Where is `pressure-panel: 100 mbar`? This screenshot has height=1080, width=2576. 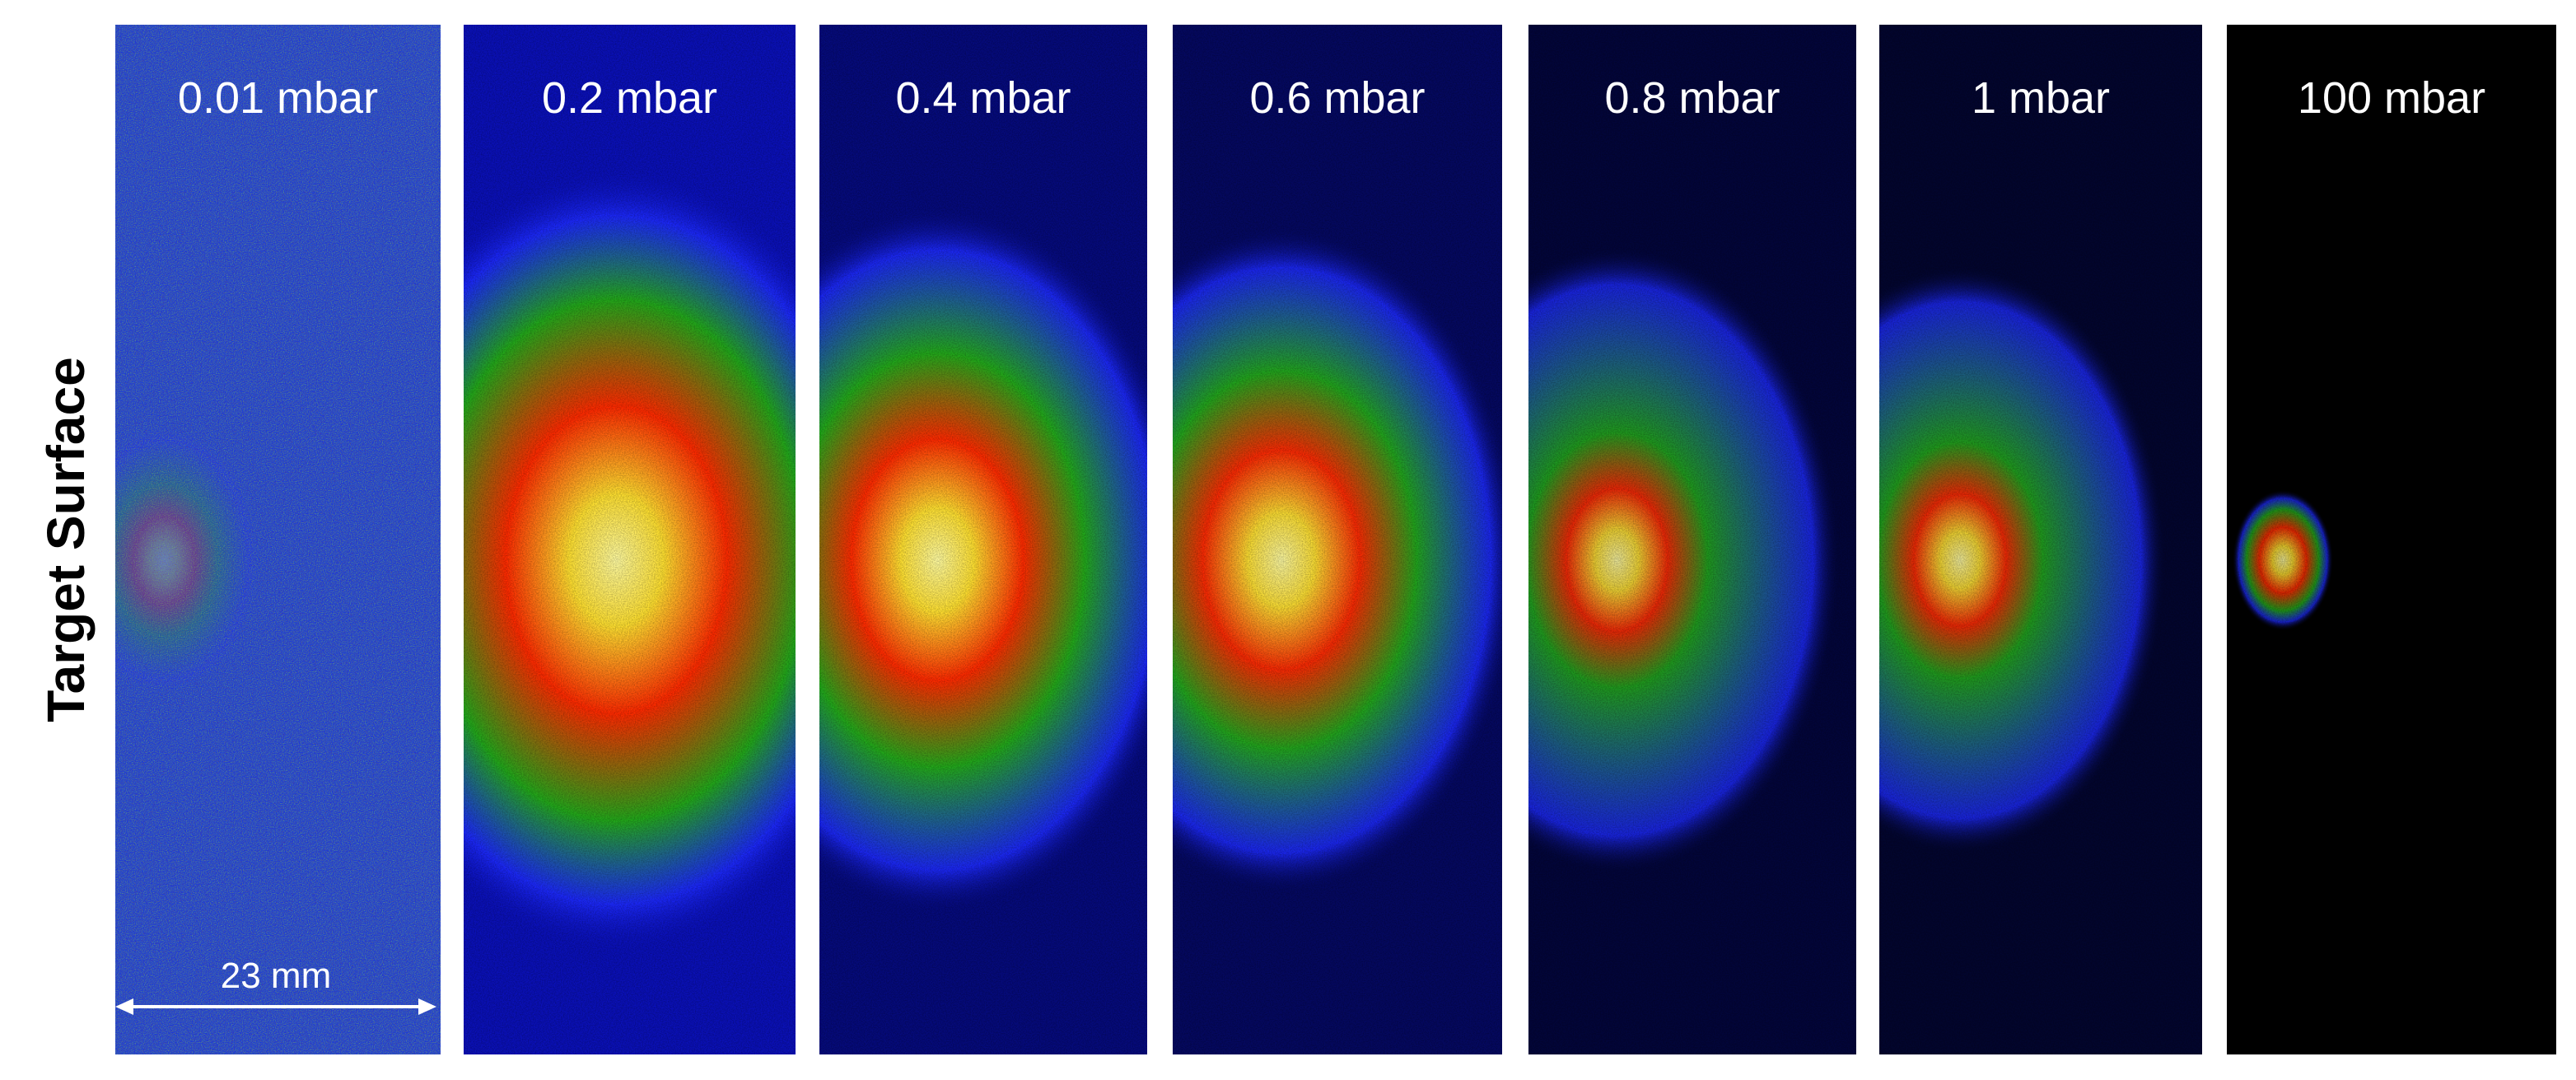 pressure-panel: 100 mbar is located at coordinates (2391, 539).